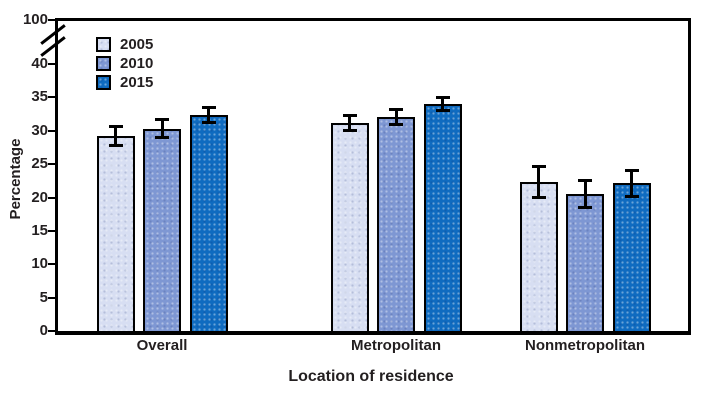  What do you see at coordinates (137, 82) in the screenshot?
I see `legend-label: 2015` at bounding box center [137, 82].